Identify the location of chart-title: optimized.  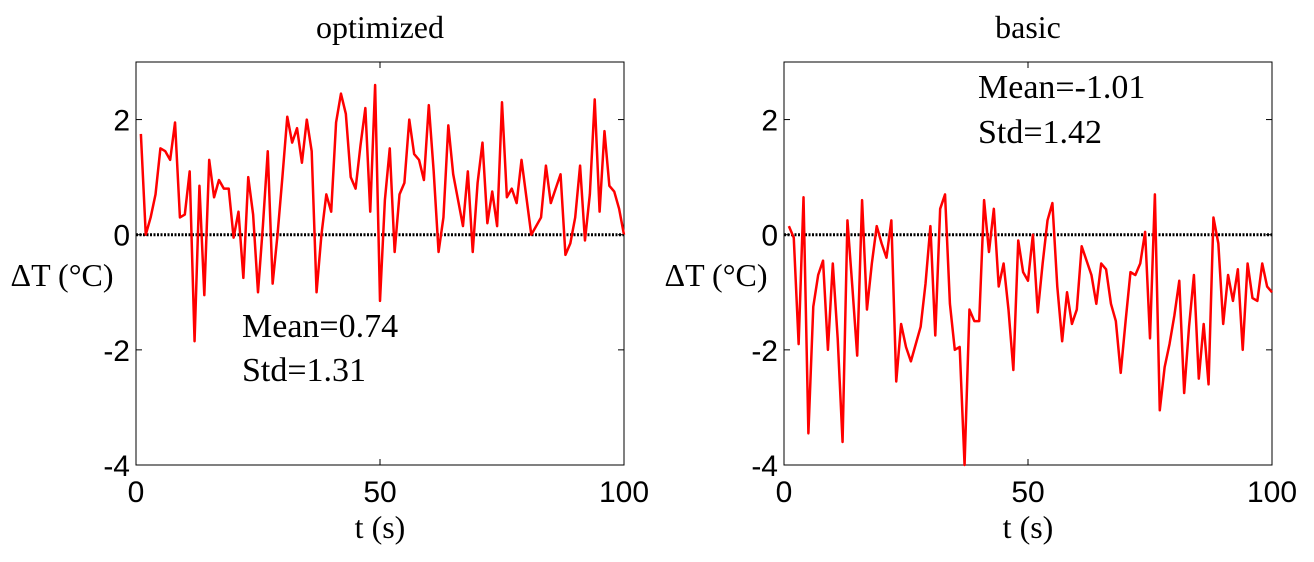
(380, 27).